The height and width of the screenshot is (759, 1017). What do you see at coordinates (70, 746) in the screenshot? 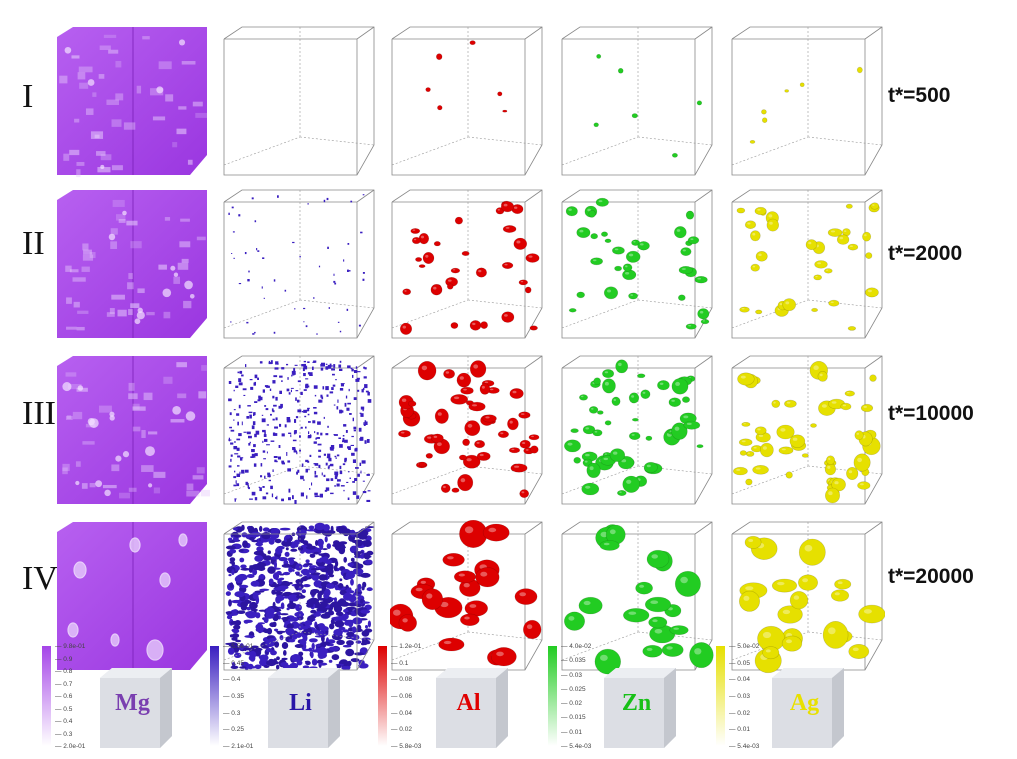
I see `colorbar-tick-label: — 2.0e-01` at bounding box center [70, 746].